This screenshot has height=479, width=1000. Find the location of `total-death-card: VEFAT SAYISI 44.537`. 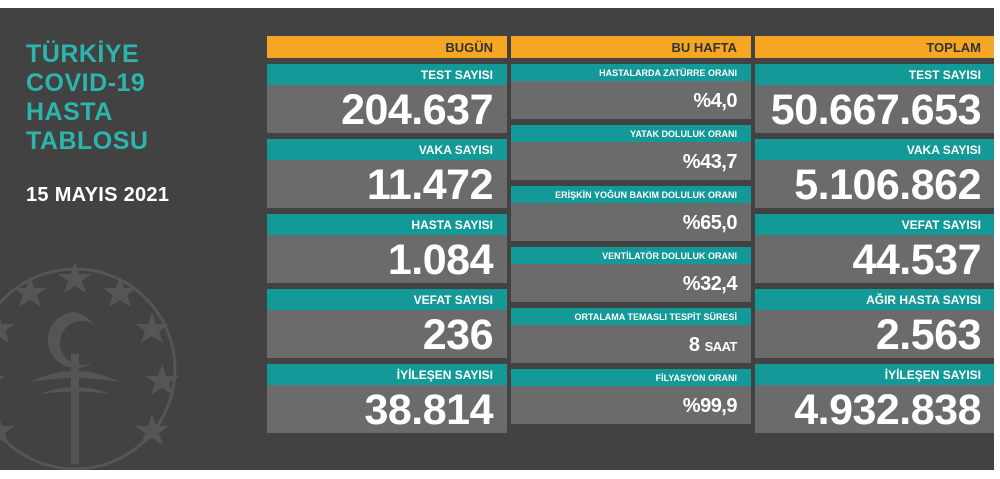

total-death-card: VEFAT SAYISI 44.537 is located at coordinates (874, 249).